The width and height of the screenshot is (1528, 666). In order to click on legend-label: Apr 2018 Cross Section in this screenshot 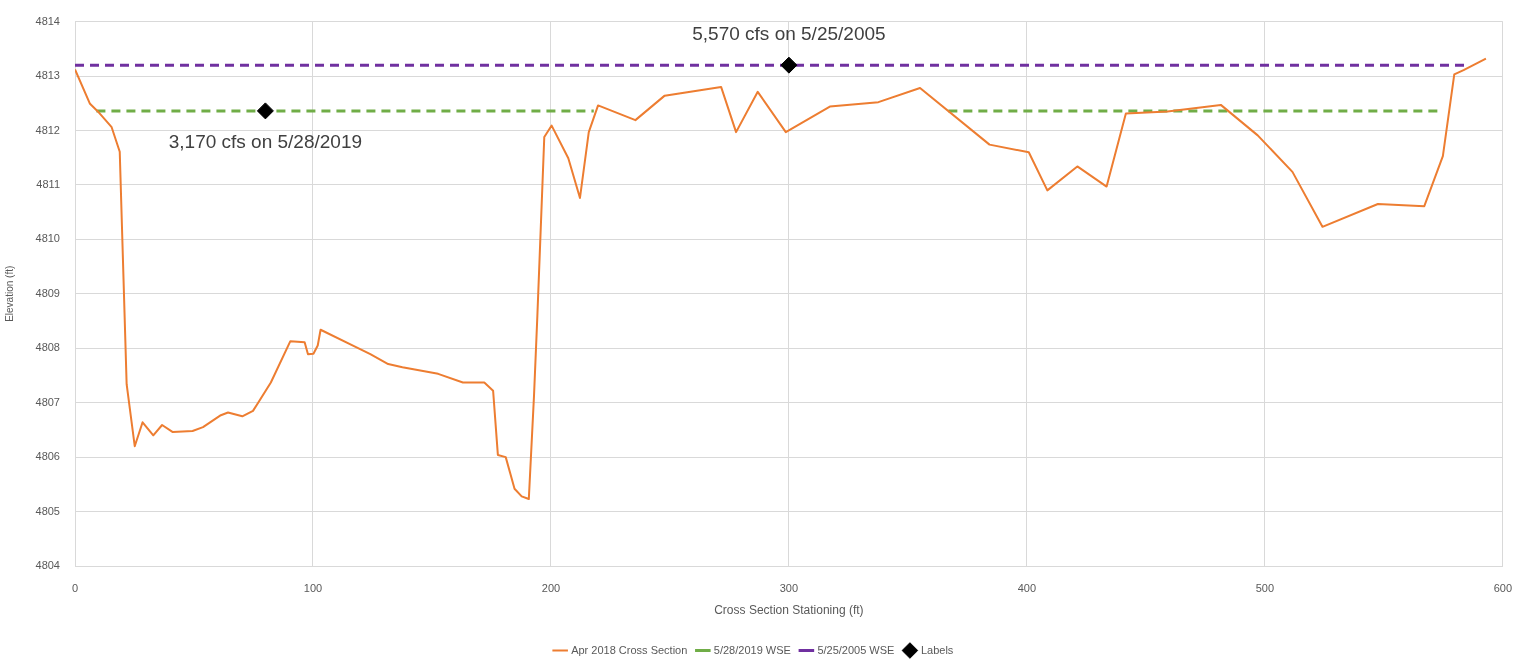, I will do `click(629, 649)`.